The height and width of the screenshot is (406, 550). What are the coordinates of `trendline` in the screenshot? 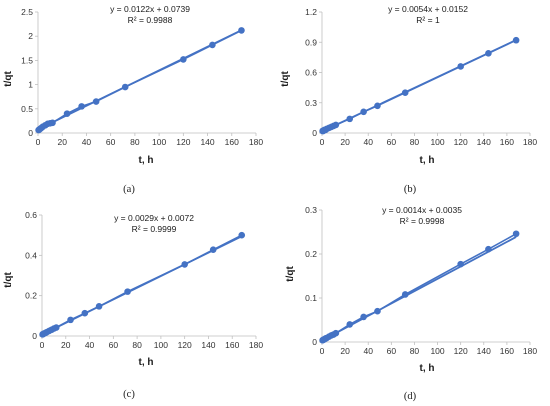 It's located at (419, 288).